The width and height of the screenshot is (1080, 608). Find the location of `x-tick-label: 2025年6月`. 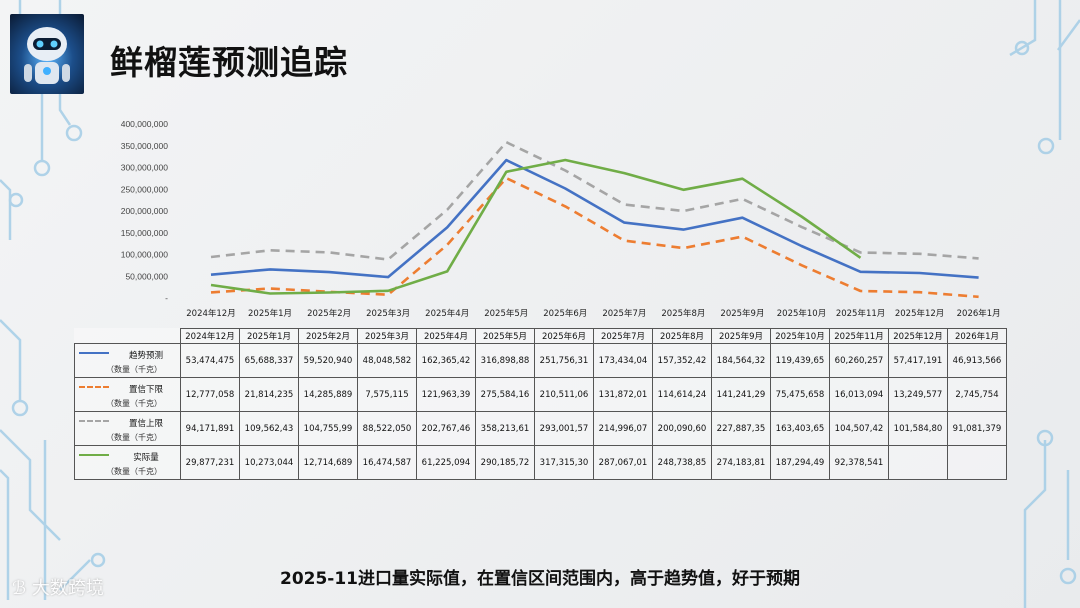

x-tick-label: 2025年6月 is located at coordinates (565, 313).